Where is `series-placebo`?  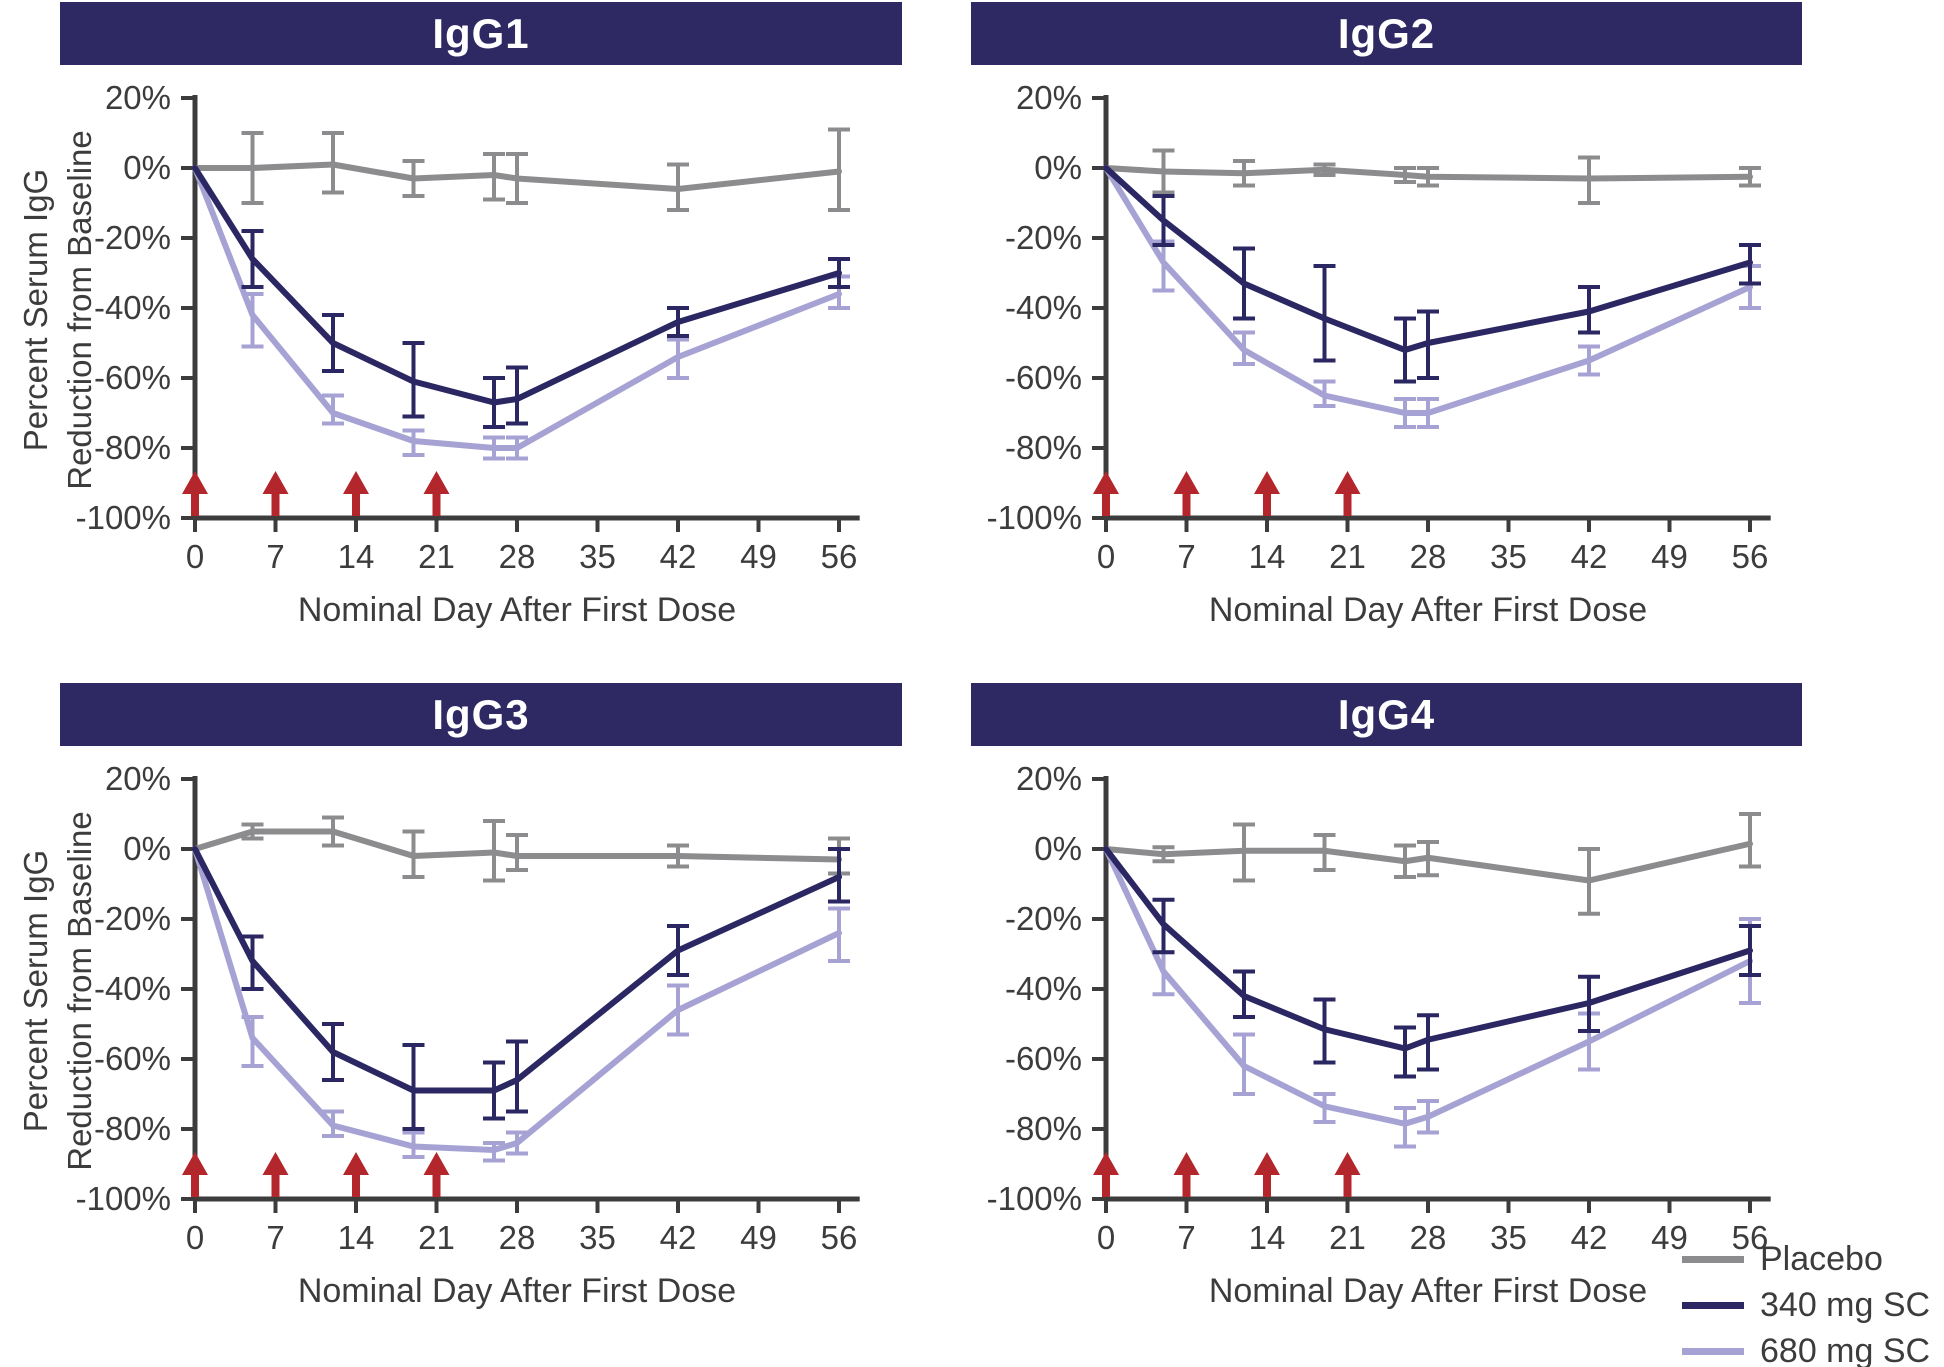 series-placebo is located at coordinates (1432, 176).